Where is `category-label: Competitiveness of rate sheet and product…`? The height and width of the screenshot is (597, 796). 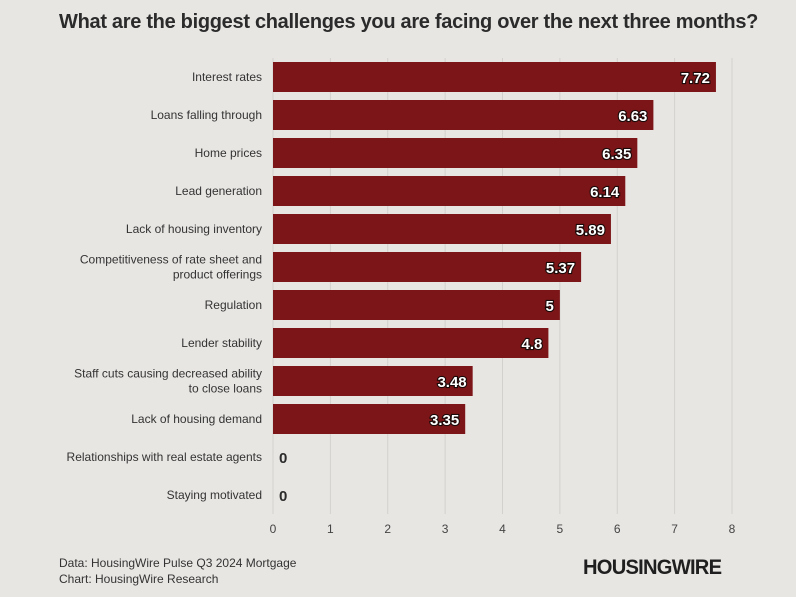 category-label: Competitiveness of rate sheet and product… is located at coordinates (171, 267).